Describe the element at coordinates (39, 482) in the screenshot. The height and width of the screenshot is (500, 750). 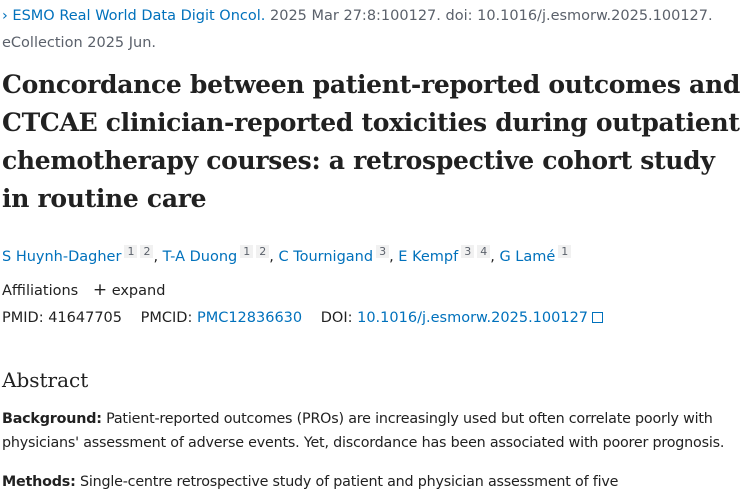
I see `methods-label: Methods:` at that location.